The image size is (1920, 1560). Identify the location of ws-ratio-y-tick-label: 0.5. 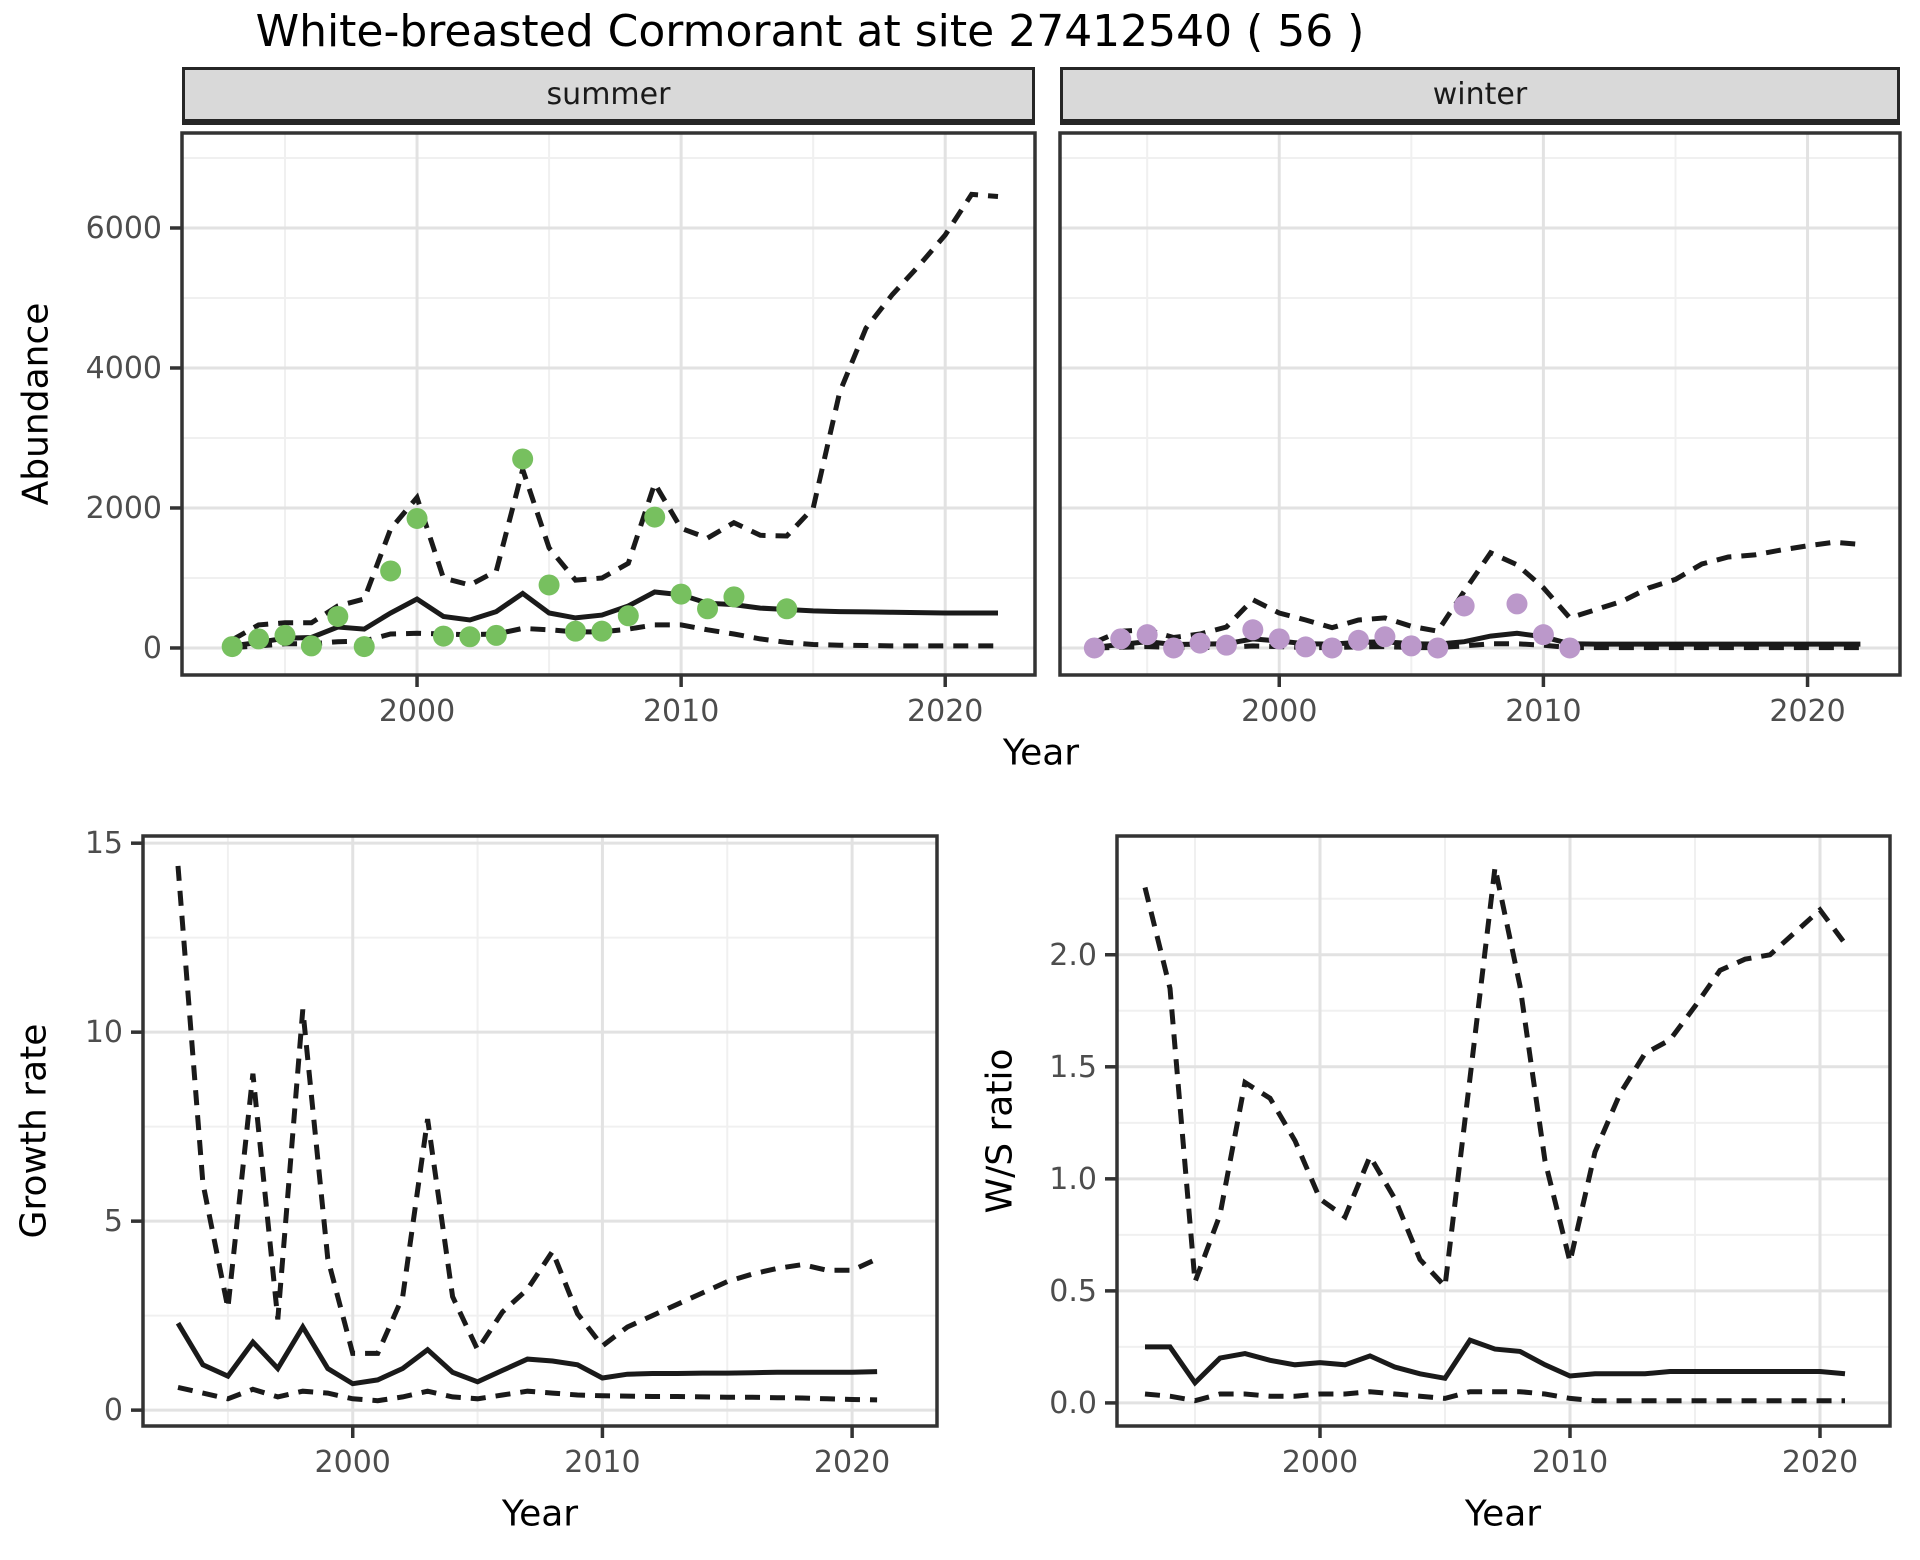
(1073, 1291).